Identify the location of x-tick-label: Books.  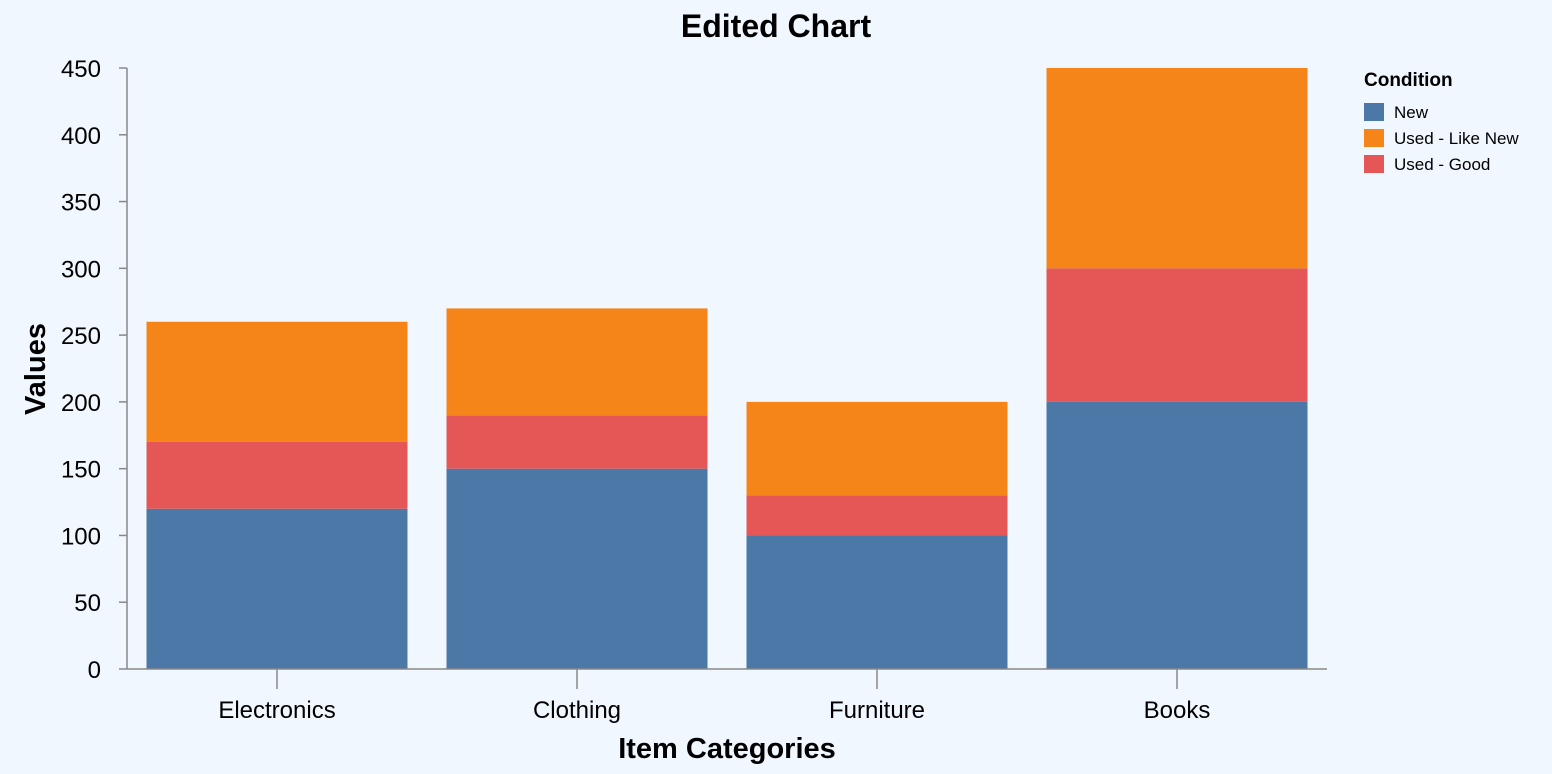
(1177, 710).